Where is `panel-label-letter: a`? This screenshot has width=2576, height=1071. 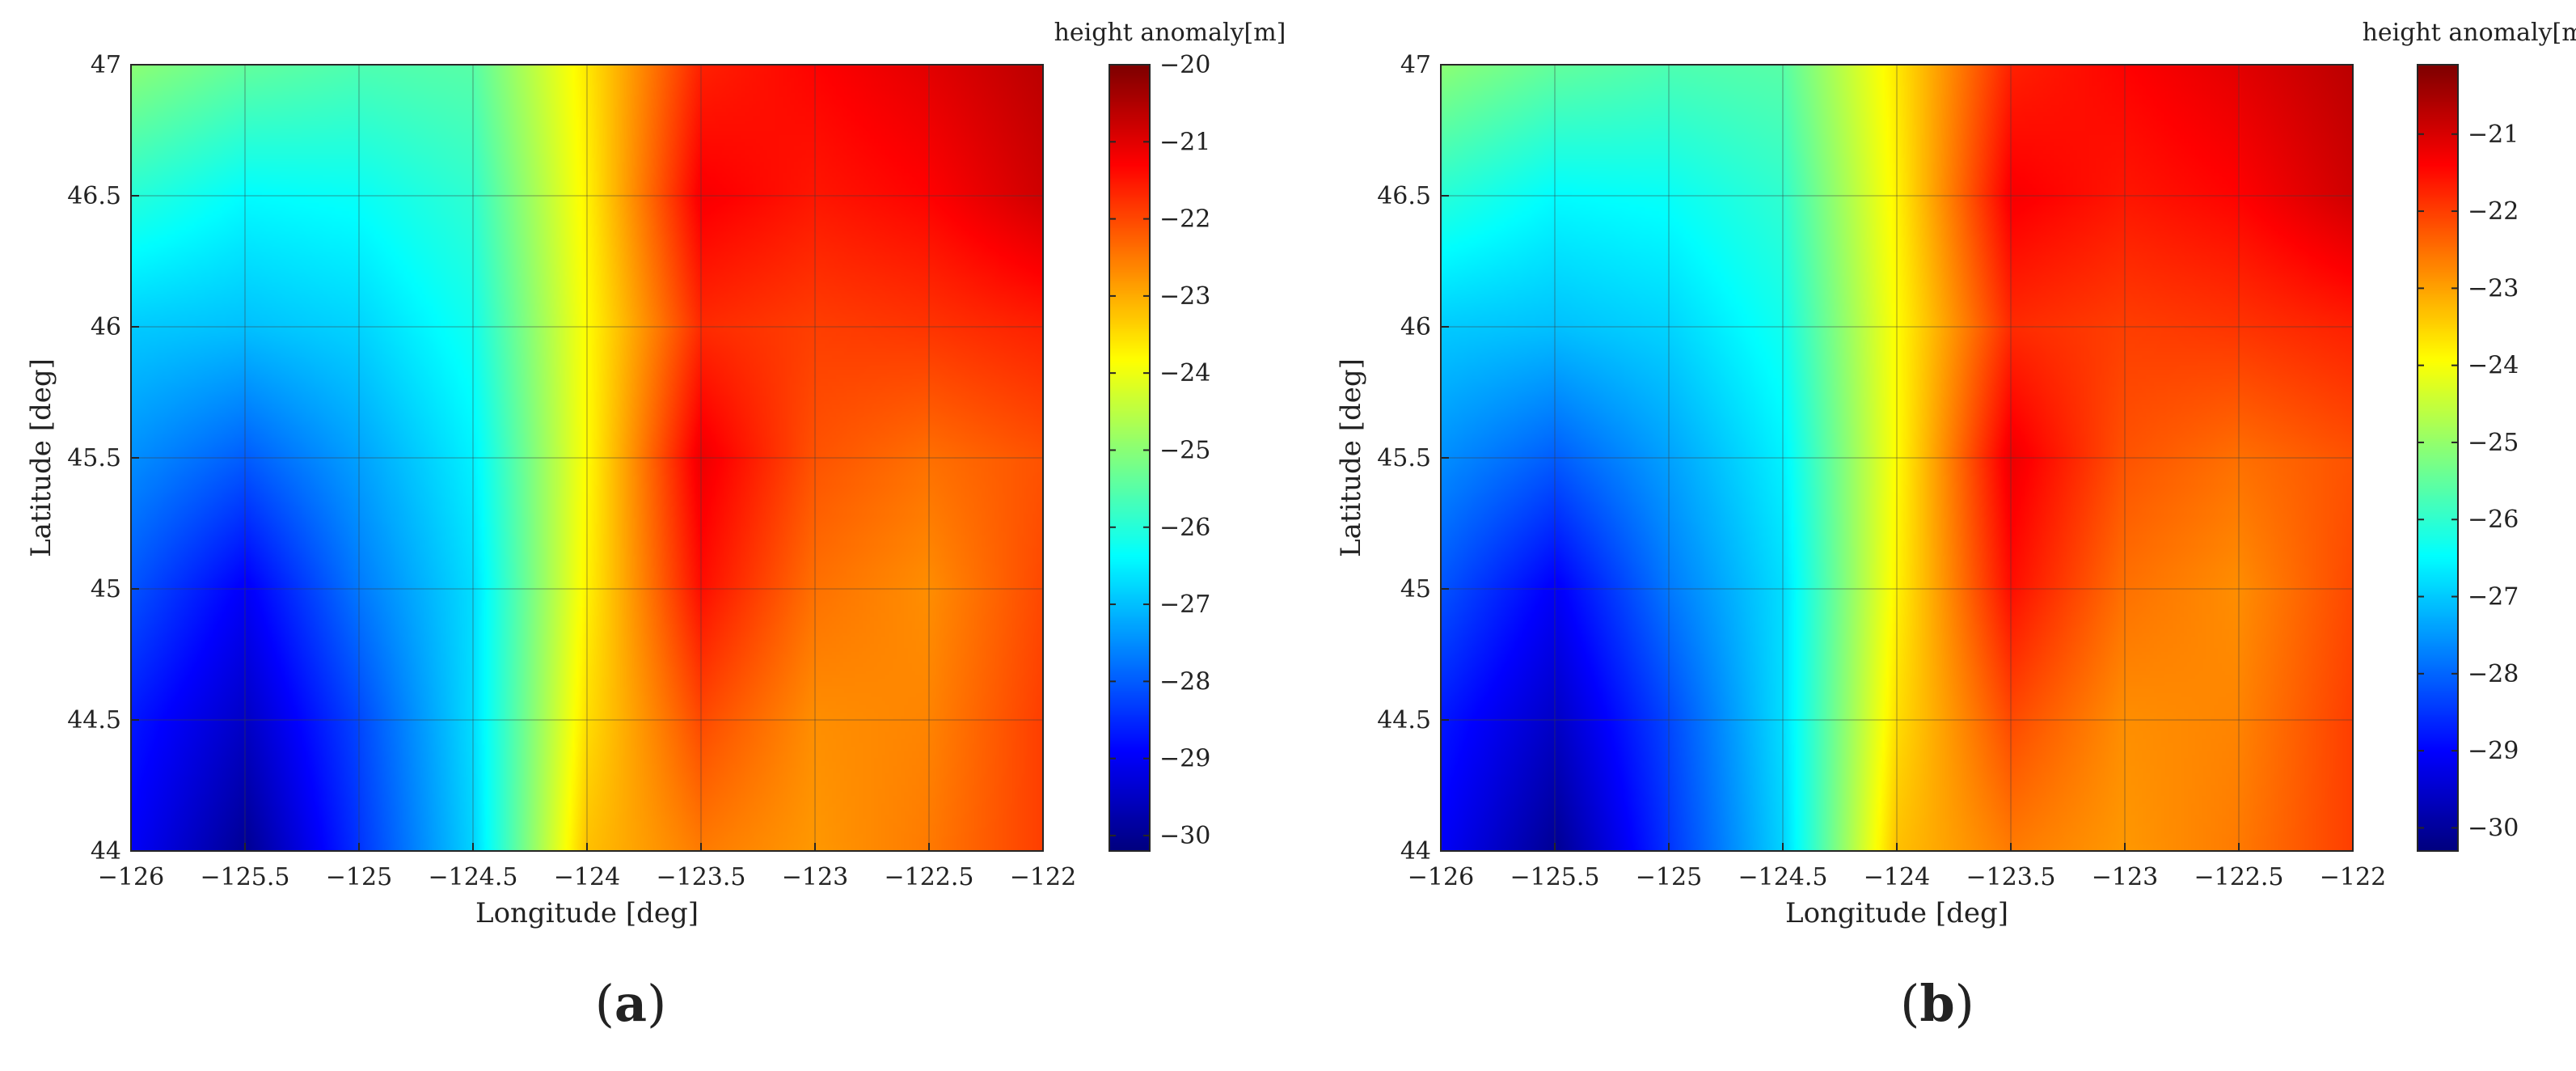 panel-label-letter: a is located at coordinates (630, 1003).